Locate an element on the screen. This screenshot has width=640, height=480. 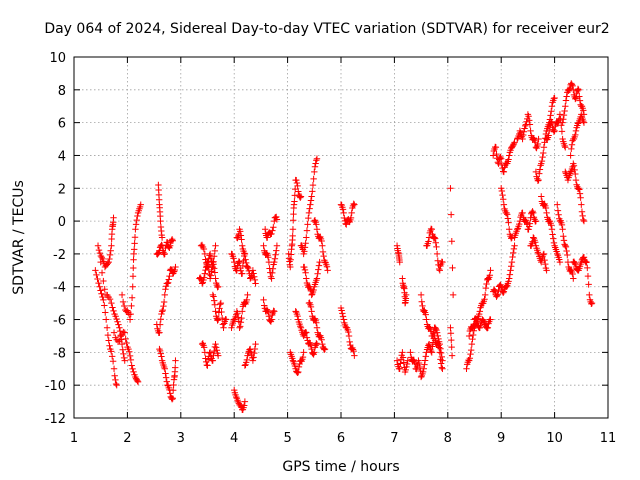
y-tick-label: -8 is located at coordinates (59, 353).